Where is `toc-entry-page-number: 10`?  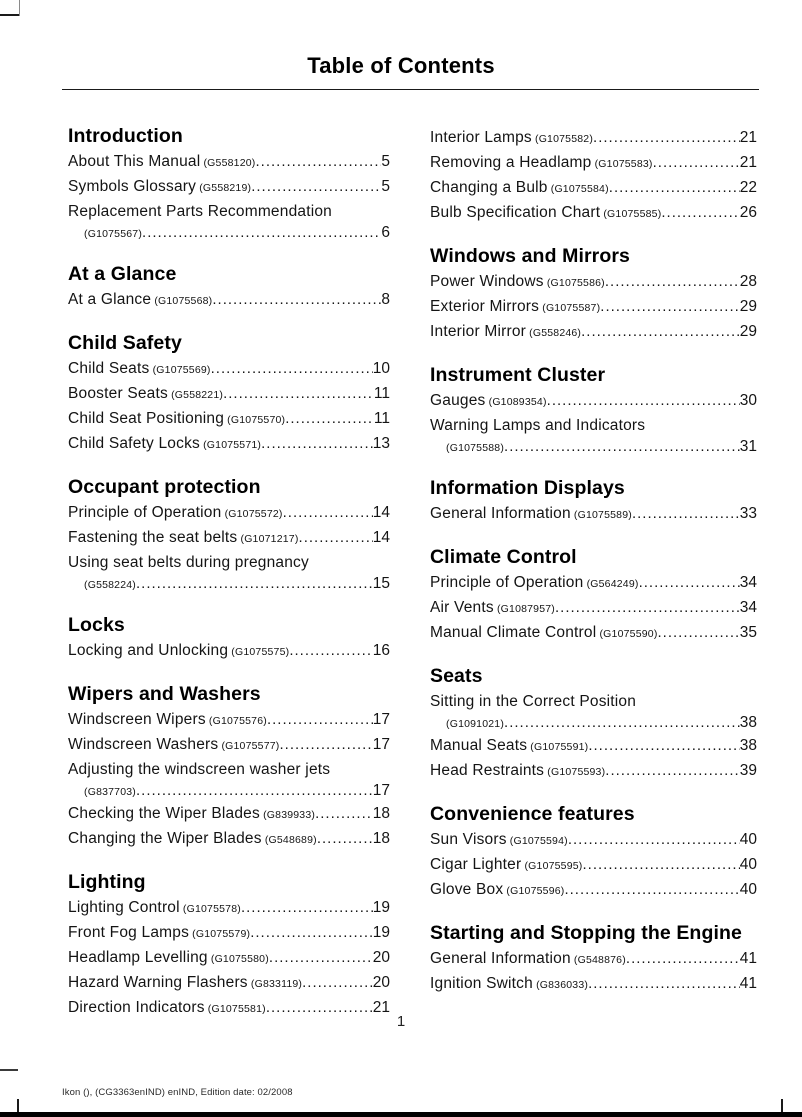 toc-entry-page-number: 10 is located at coordinates (381, 368).